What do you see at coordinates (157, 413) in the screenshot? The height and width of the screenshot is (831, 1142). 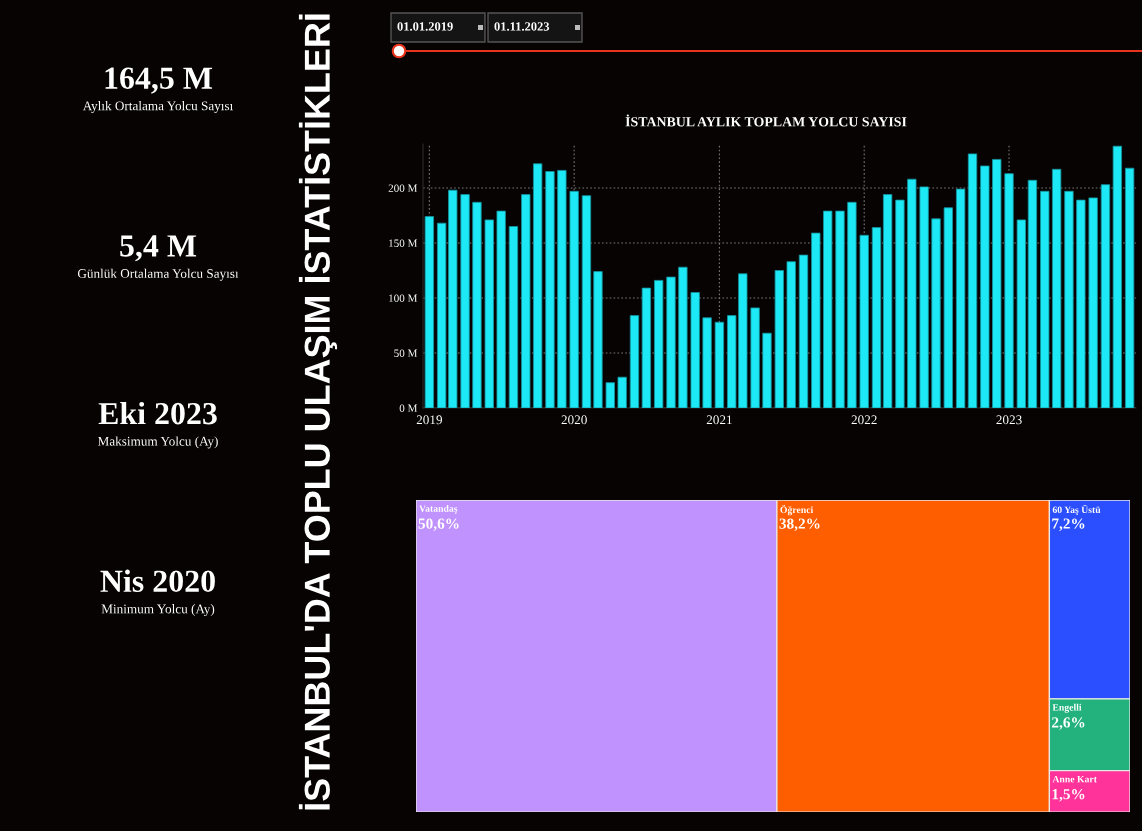 I see `text: Eki 2023` at bounding box center [157, 413].